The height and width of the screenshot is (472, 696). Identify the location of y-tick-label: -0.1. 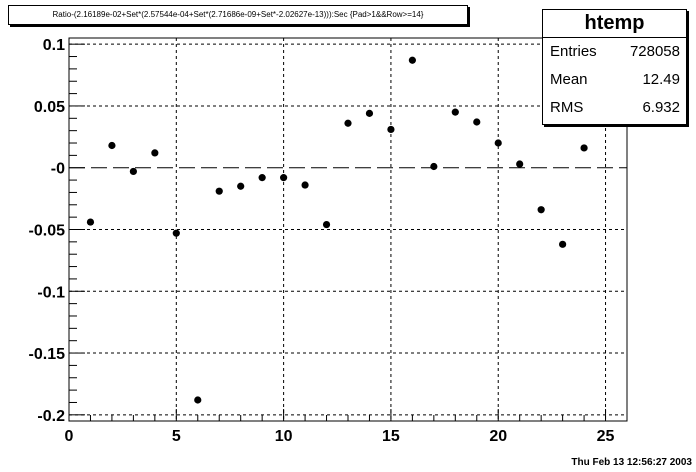
(51, 292).